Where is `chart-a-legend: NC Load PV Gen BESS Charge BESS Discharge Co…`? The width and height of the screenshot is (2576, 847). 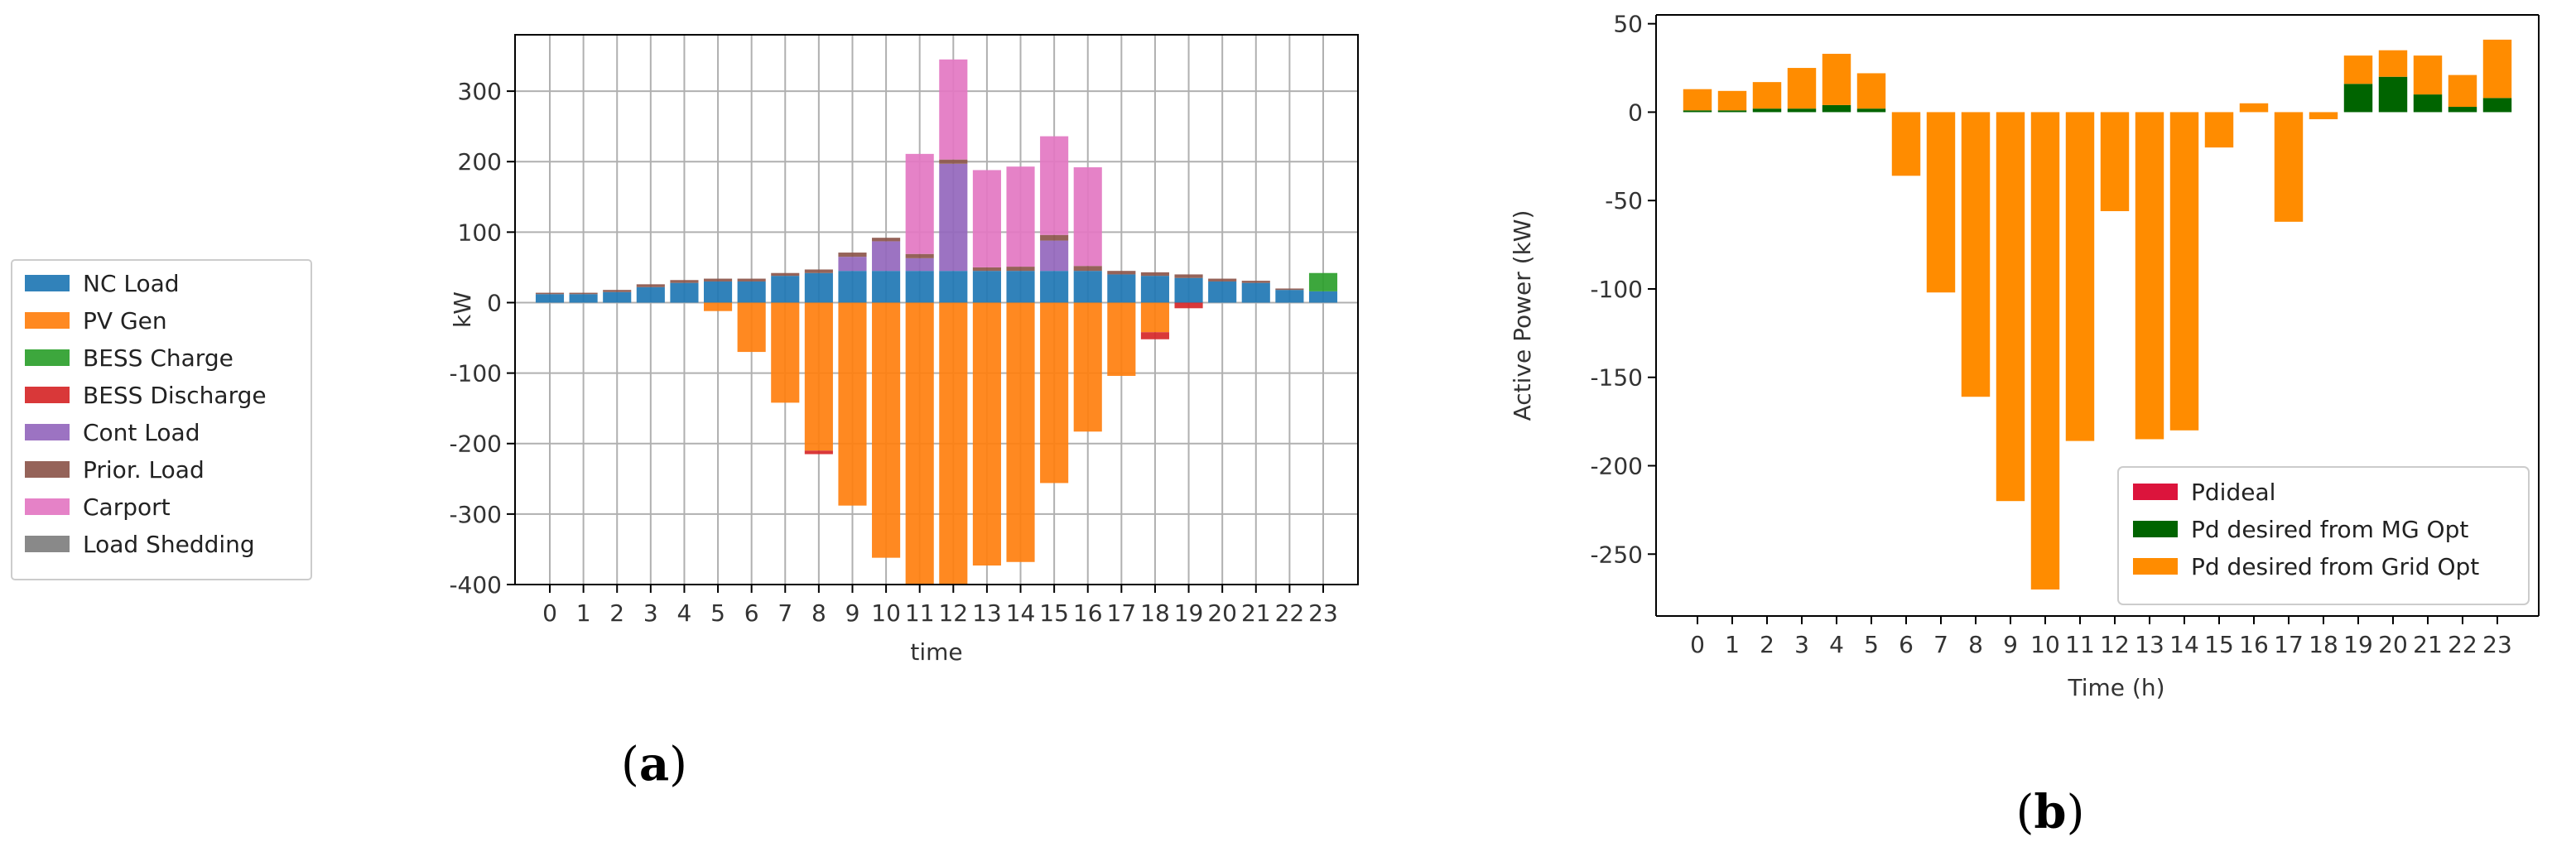
chart-a-legend: NC Load PV Gen BESS Charge BESS Discharge Co… is located at coordinates (161, 420).